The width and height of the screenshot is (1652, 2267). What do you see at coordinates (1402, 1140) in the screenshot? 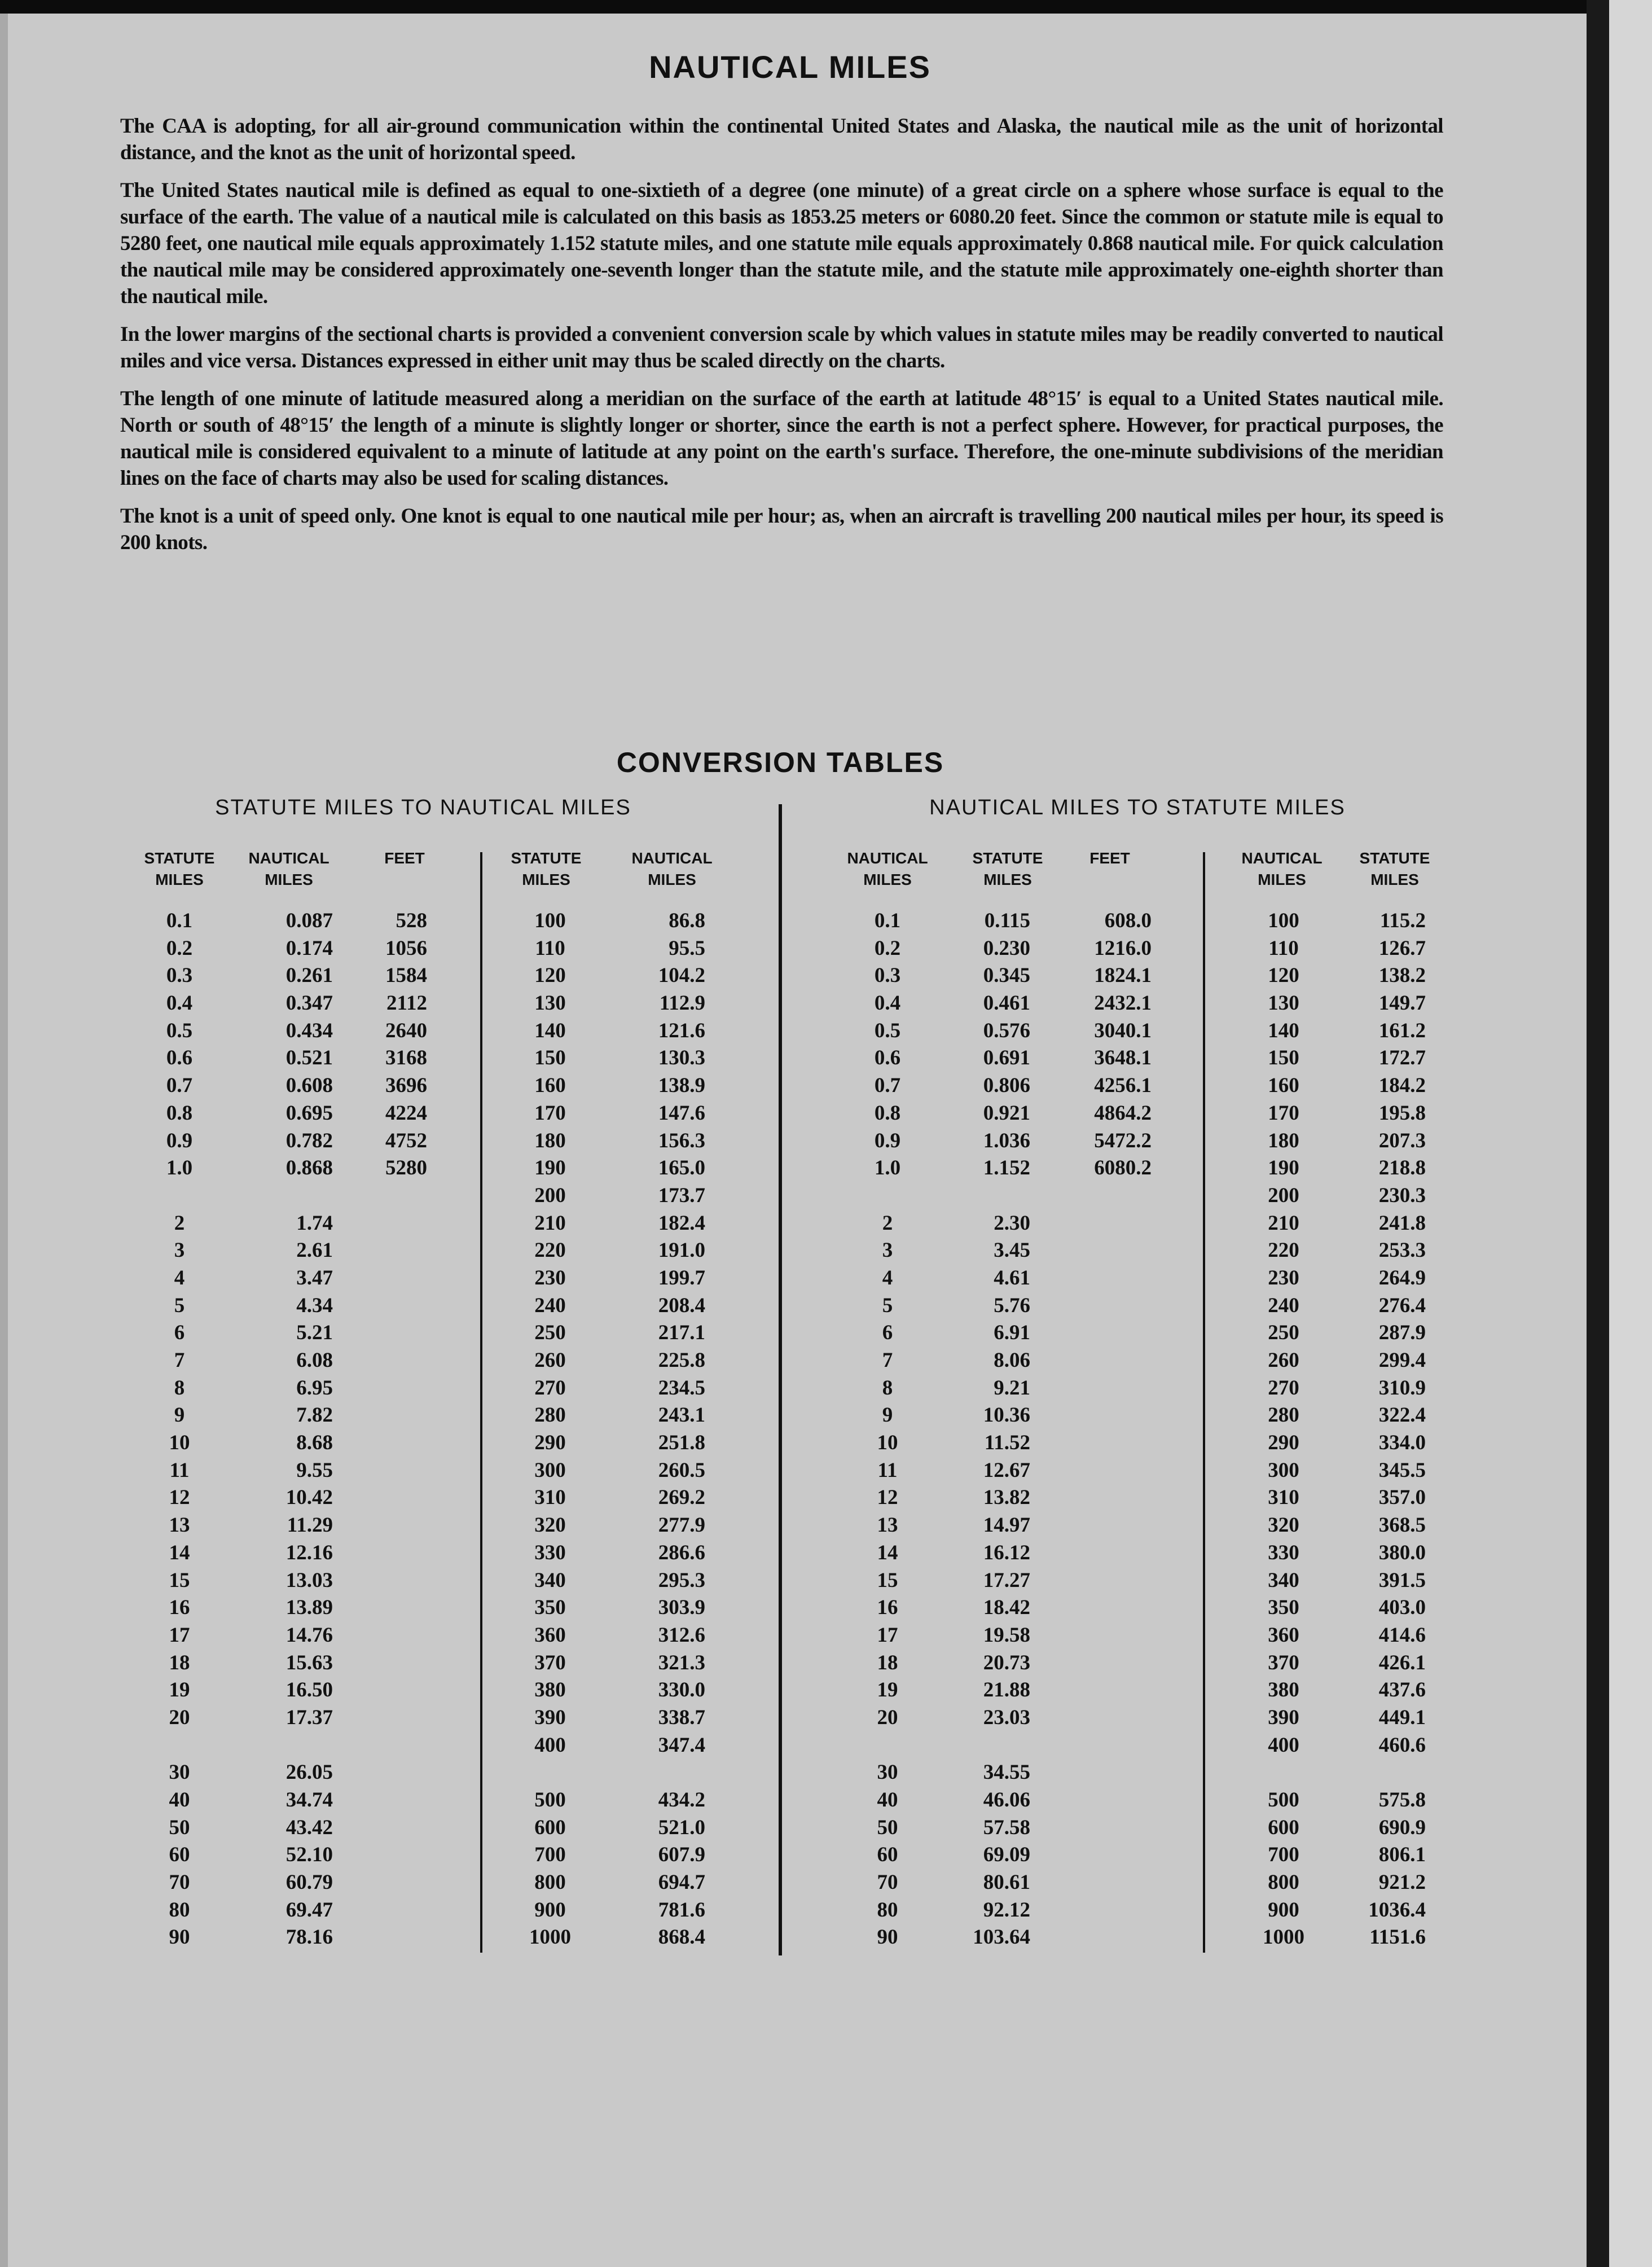
I see `table-cell: 207.3` at bounding box center [1402, 1140].